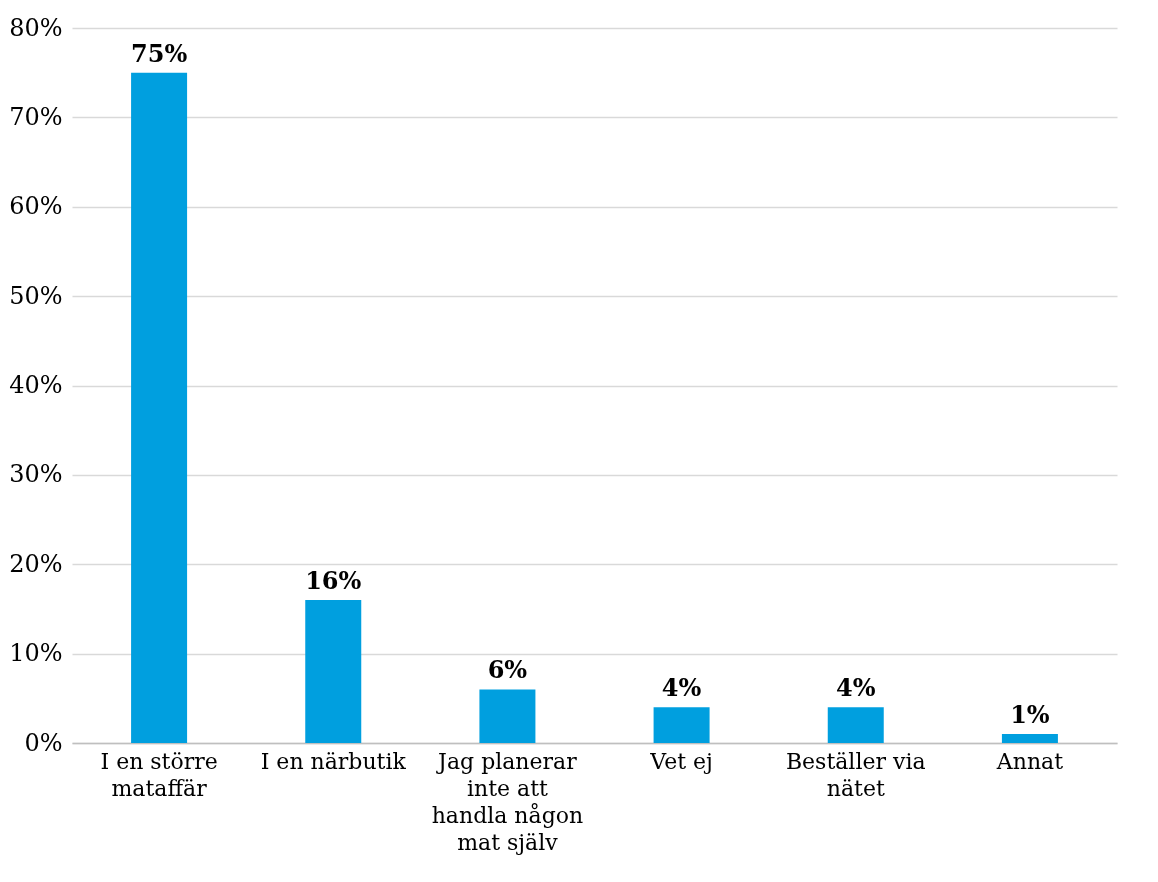  Describe the element at coordinates (507, 801) in the screenshot. I see `x-tick-label: Jag planerar inte att handla någon mat själv` at that location.